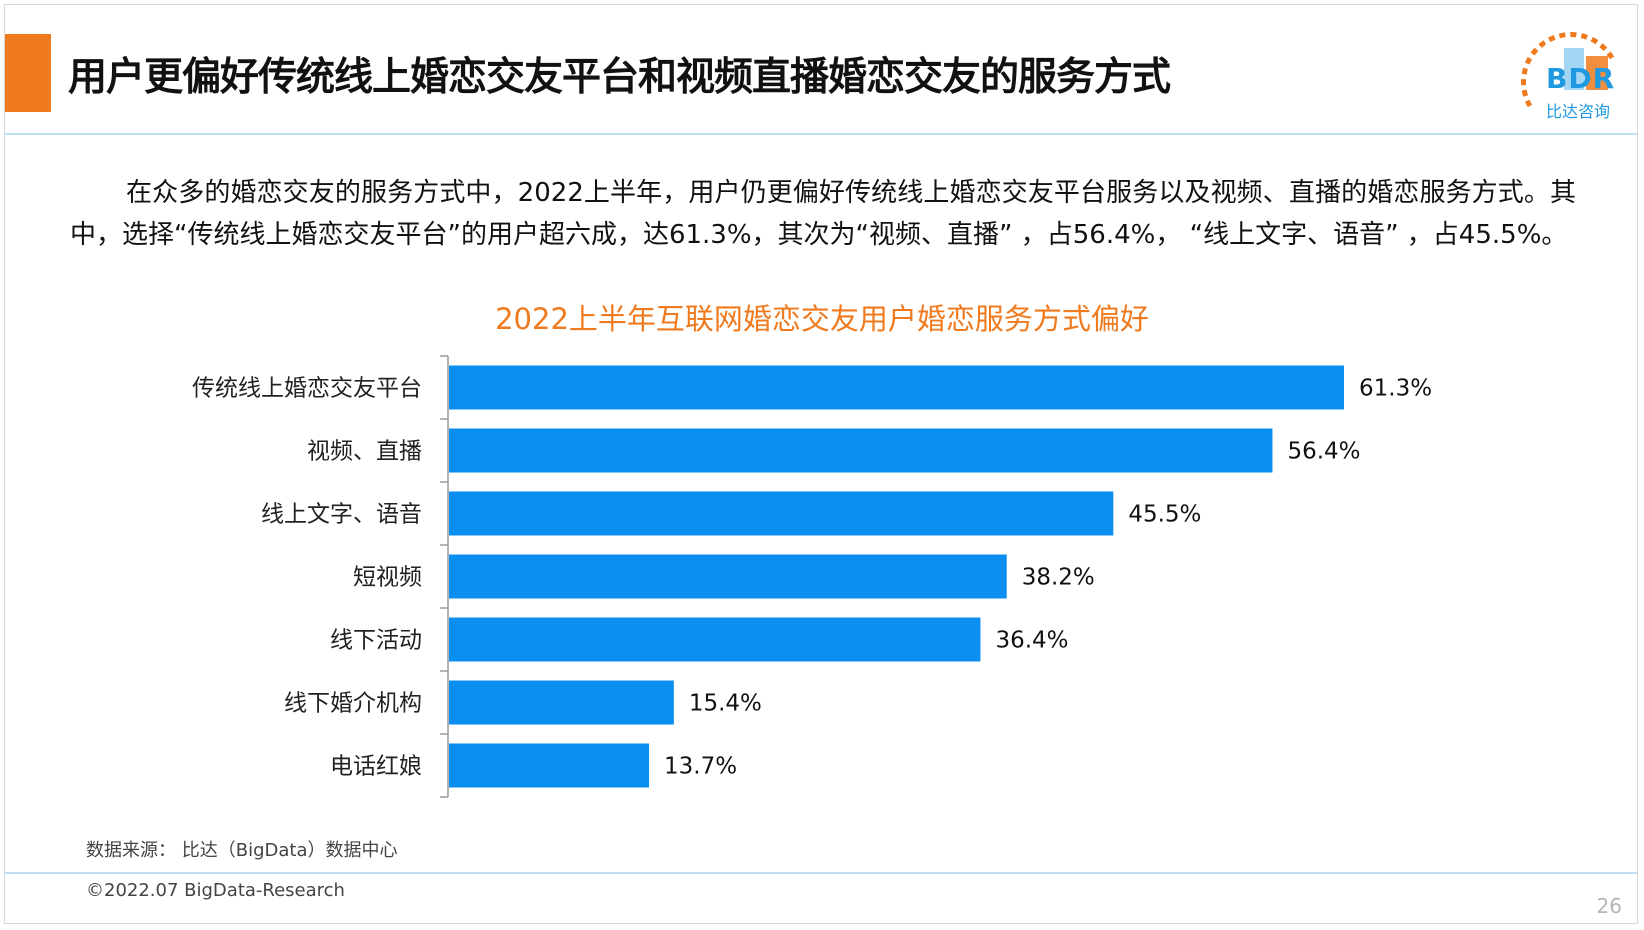  I want to click on category-label: 短视频, so click(387, 578).